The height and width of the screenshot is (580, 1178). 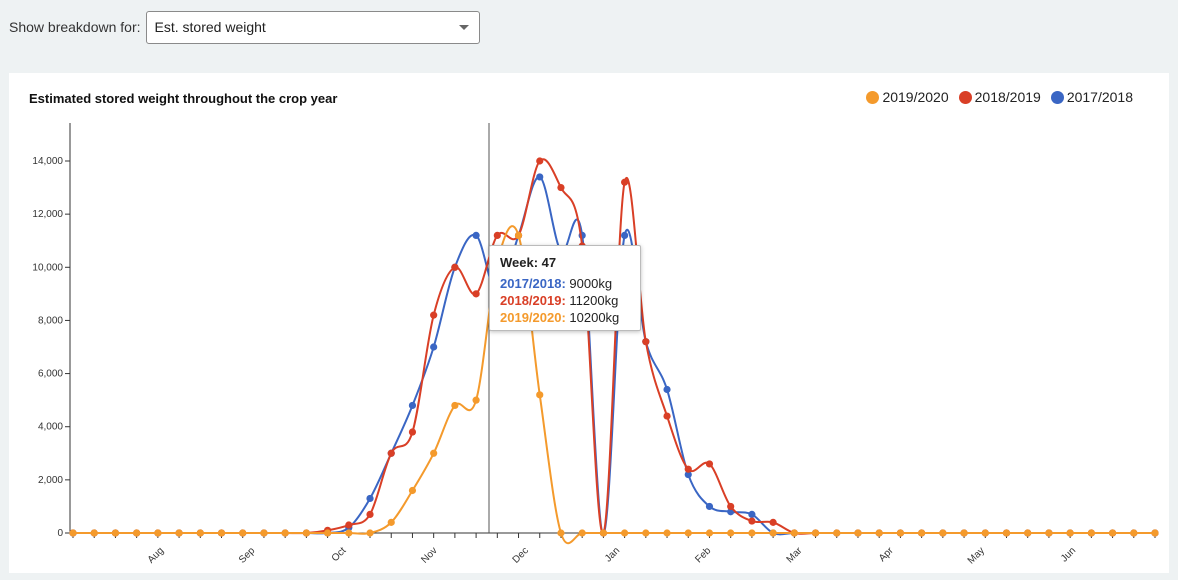 I want to click on x-month-label: Mar, so click(x=795, y=555).